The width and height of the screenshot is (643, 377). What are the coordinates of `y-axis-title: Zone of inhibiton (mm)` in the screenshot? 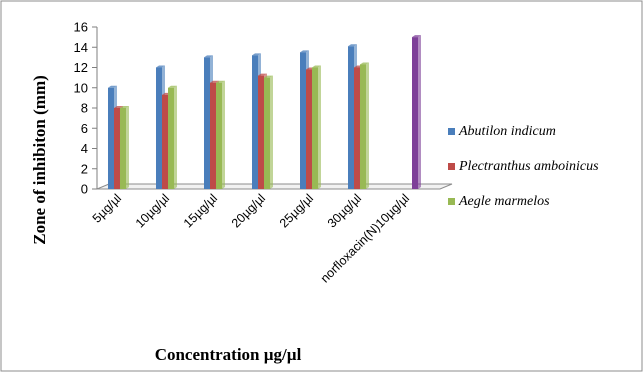 It's located at (39, 160).